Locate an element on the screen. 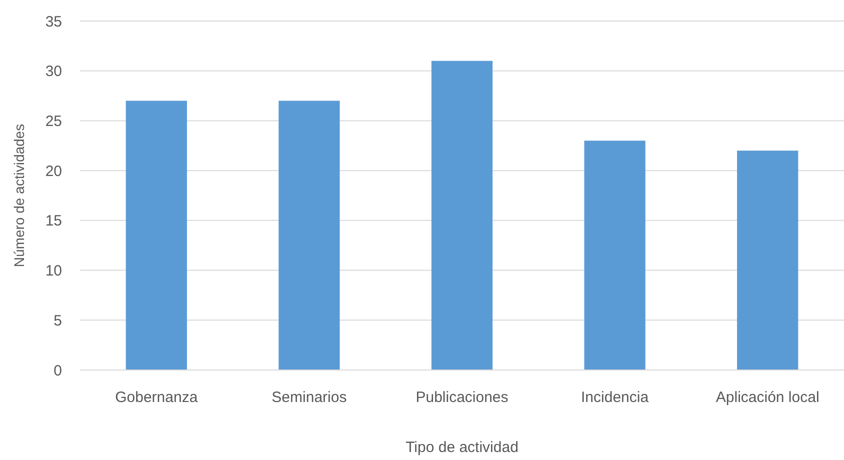  y-tick-label: 15 is located at coordinates (53, 221).